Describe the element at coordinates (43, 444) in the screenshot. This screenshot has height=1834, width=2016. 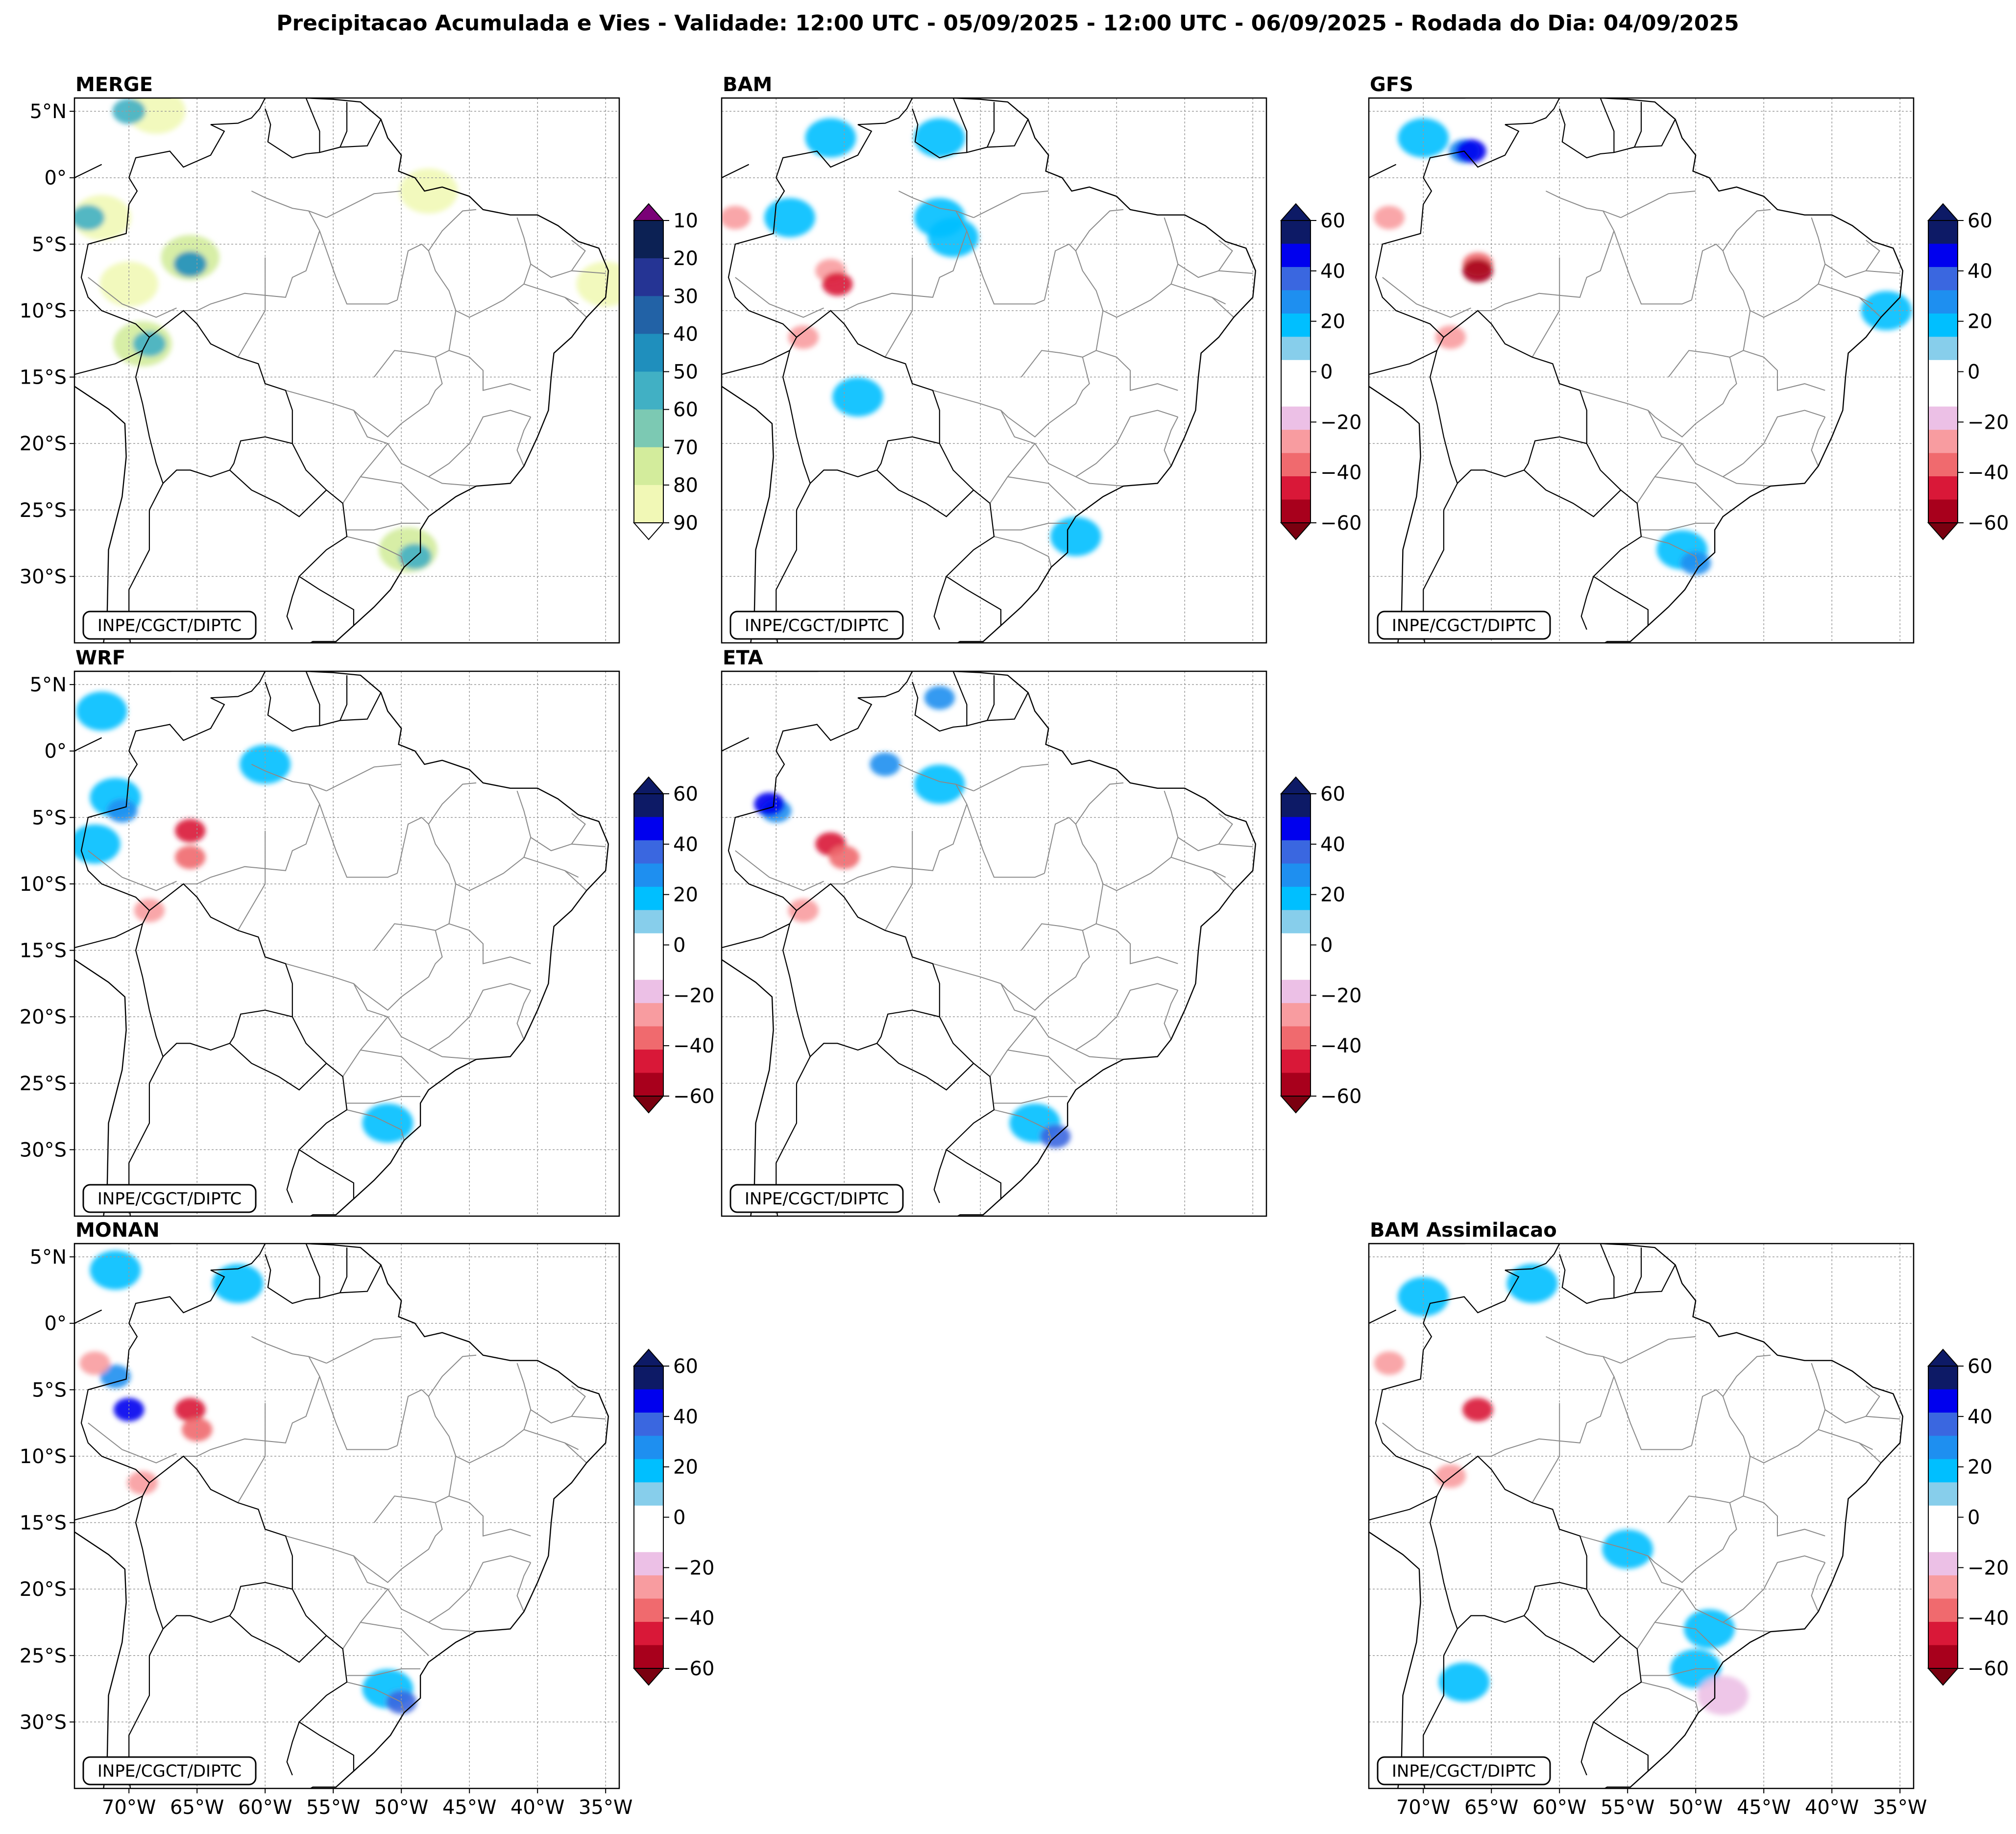
I see `lat-tick-label: 20°S` at that location.